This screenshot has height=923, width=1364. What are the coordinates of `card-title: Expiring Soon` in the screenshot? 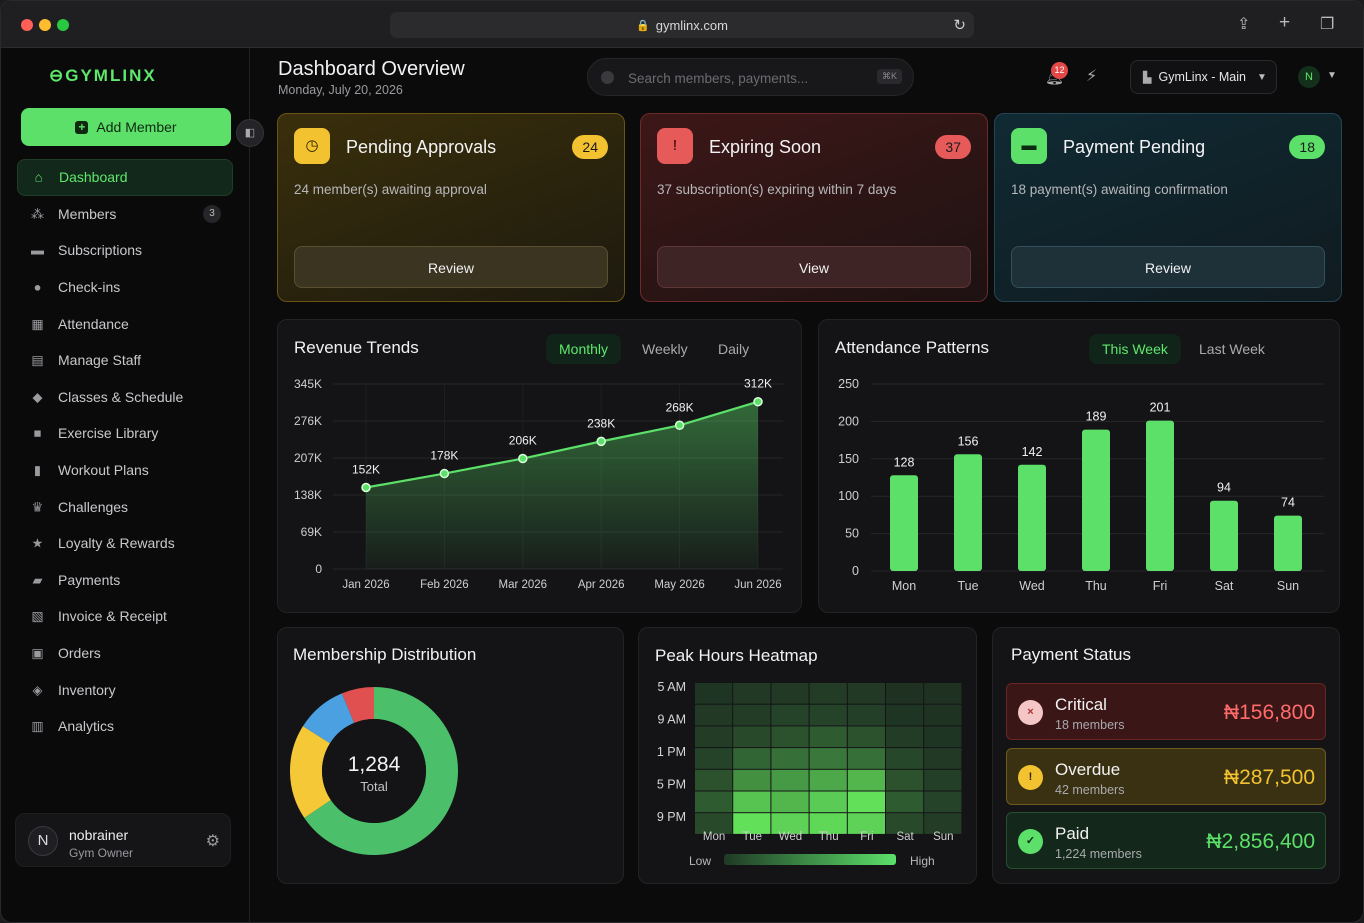 It's located at (765, 147).